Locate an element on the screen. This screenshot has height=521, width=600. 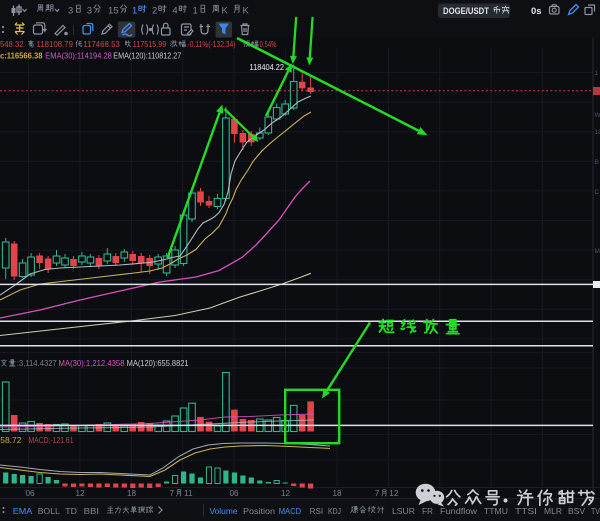
svg-text: TTSI is located at coordinates (526, 511).